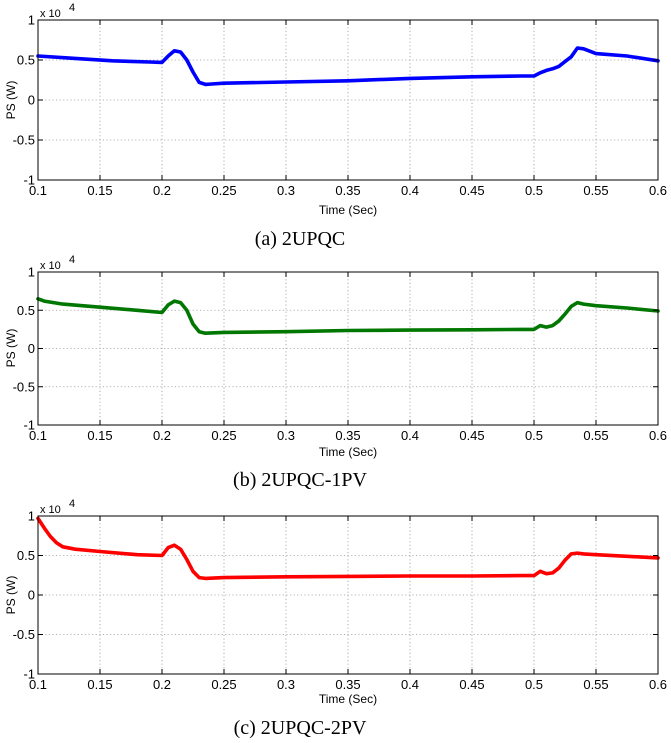  What do you see at coordinates (300, 239) in the screenshot?
I see `panel-caption: (a) 2UPQC` at bounding box center [300, 239].